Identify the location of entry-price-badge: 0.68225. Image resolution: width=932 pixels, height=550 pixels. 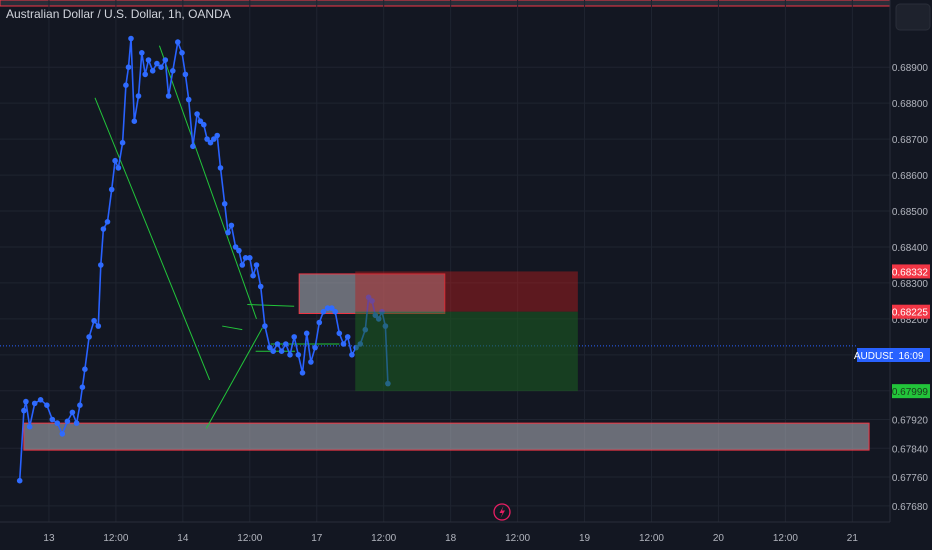
(911, 311).